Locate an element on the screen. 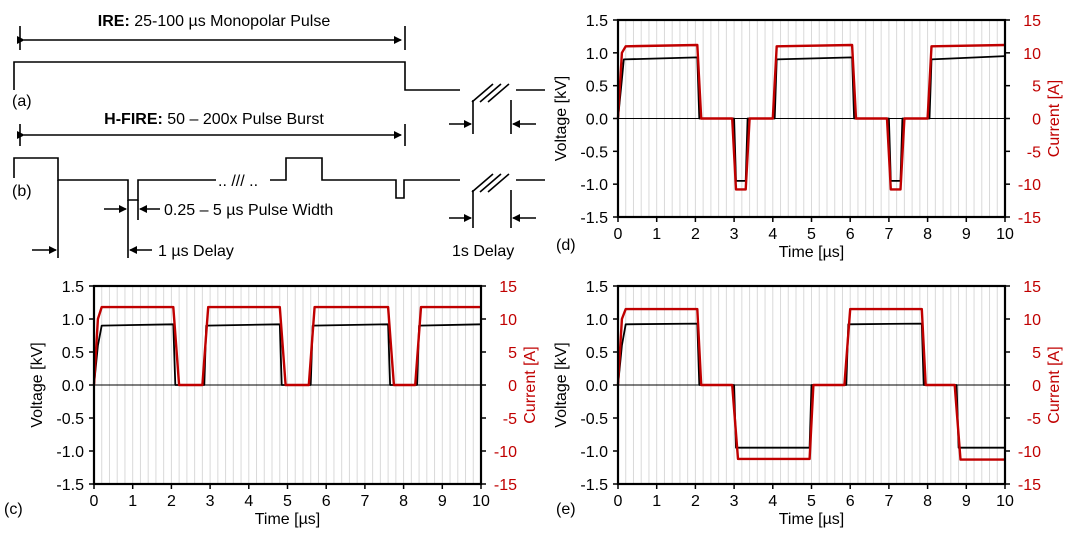  burst-ellipsis: .. /// .. is located at coordinates (238, 181).